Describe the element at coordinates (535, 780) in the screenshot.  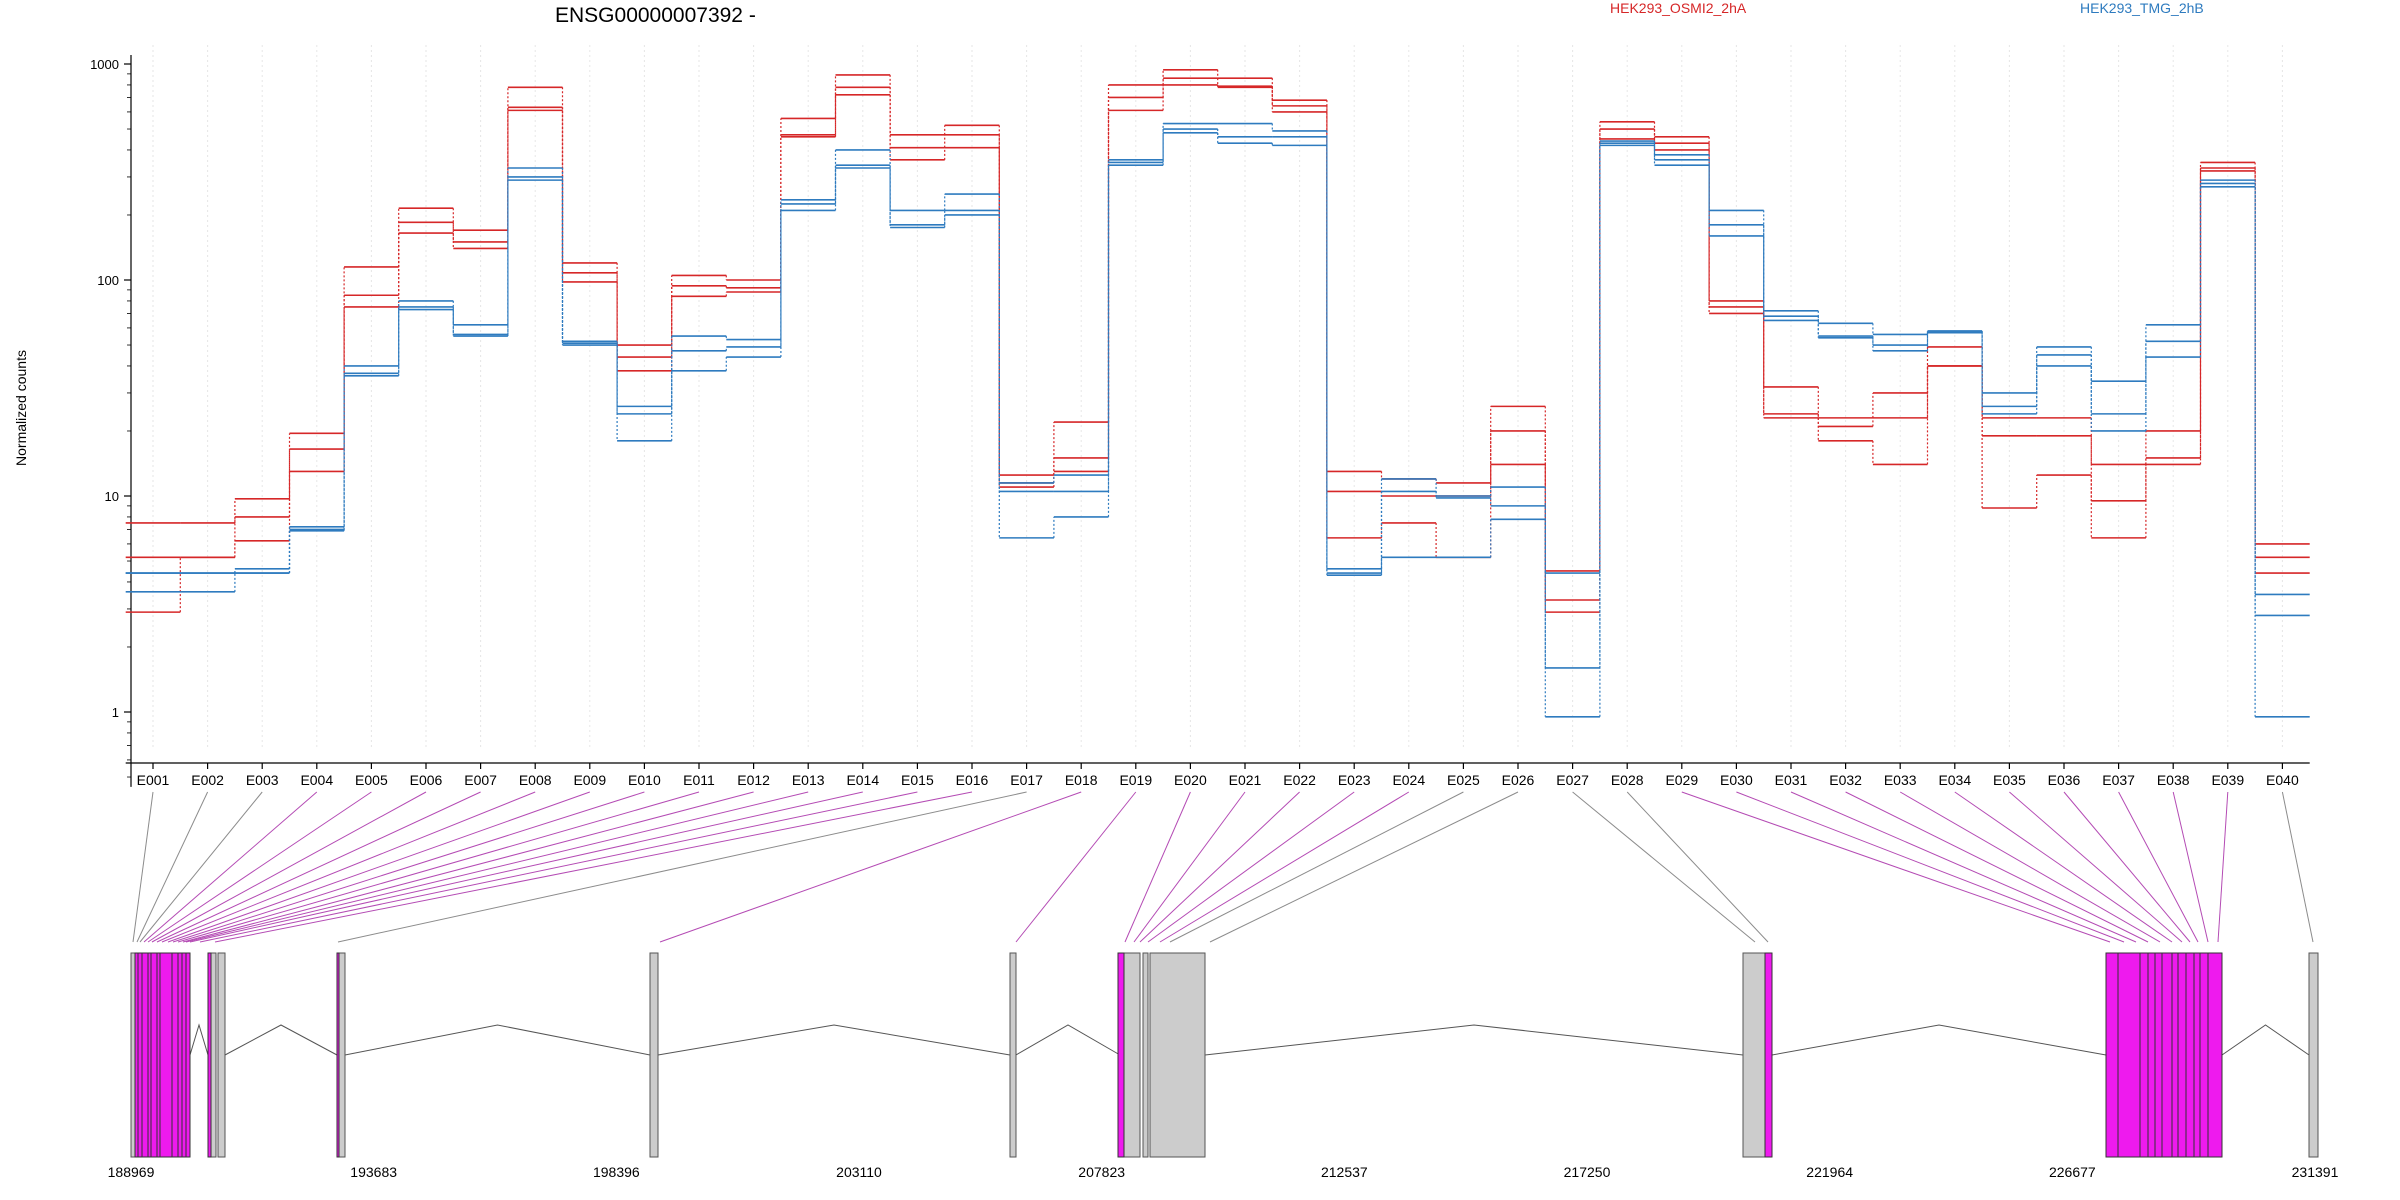
I see `exon-label: E008` at that location.